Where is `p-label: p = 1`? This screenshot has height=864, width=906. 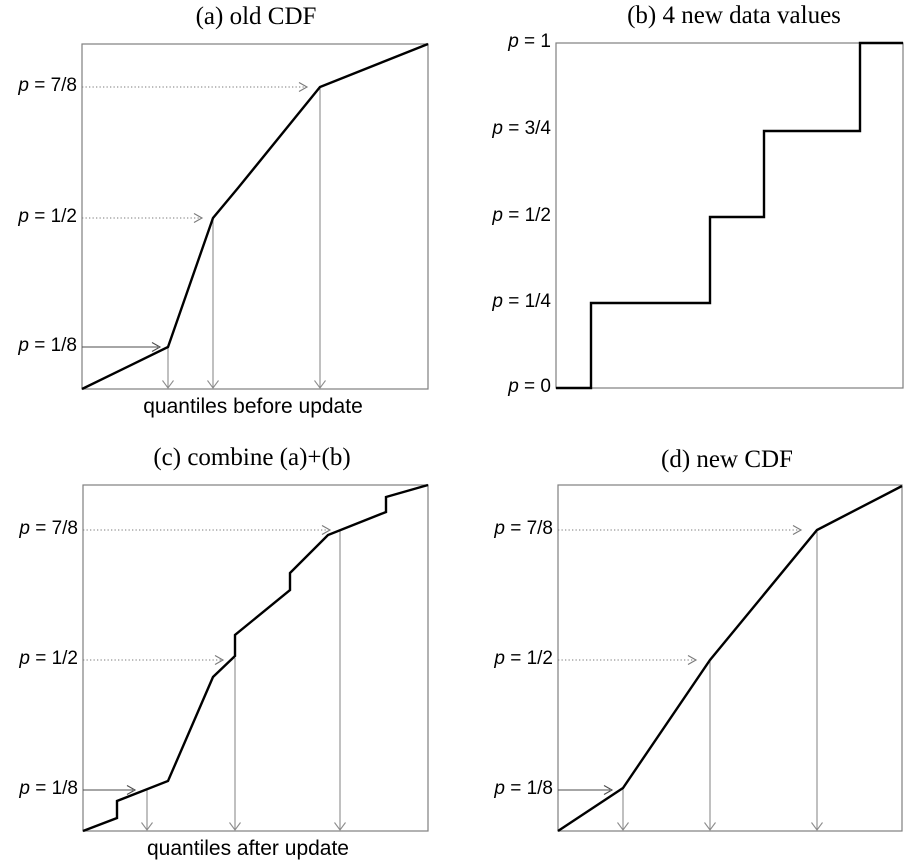 p-label: p = 1 is located at coordinates (529, 42).